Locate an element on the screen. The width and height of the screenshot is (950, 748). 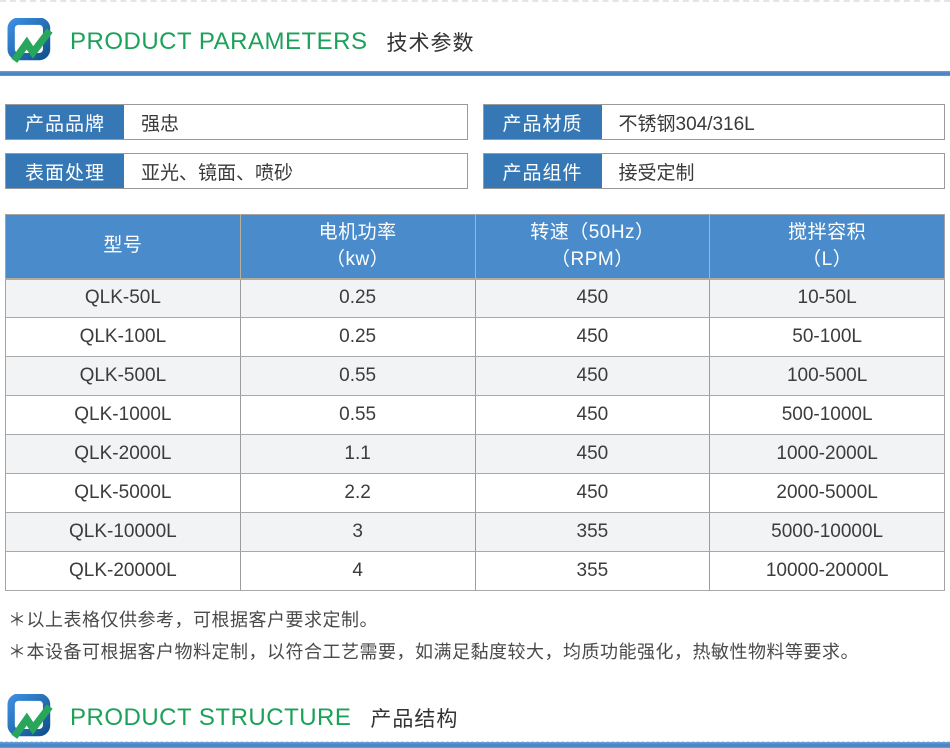
parameters-title-zh: 技术参数 is located at coordinates (430, 43).